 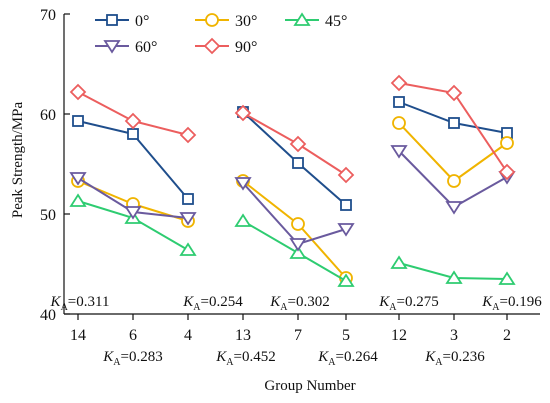 I want to click on legend-label: 45°, so click(x=336, y=21).